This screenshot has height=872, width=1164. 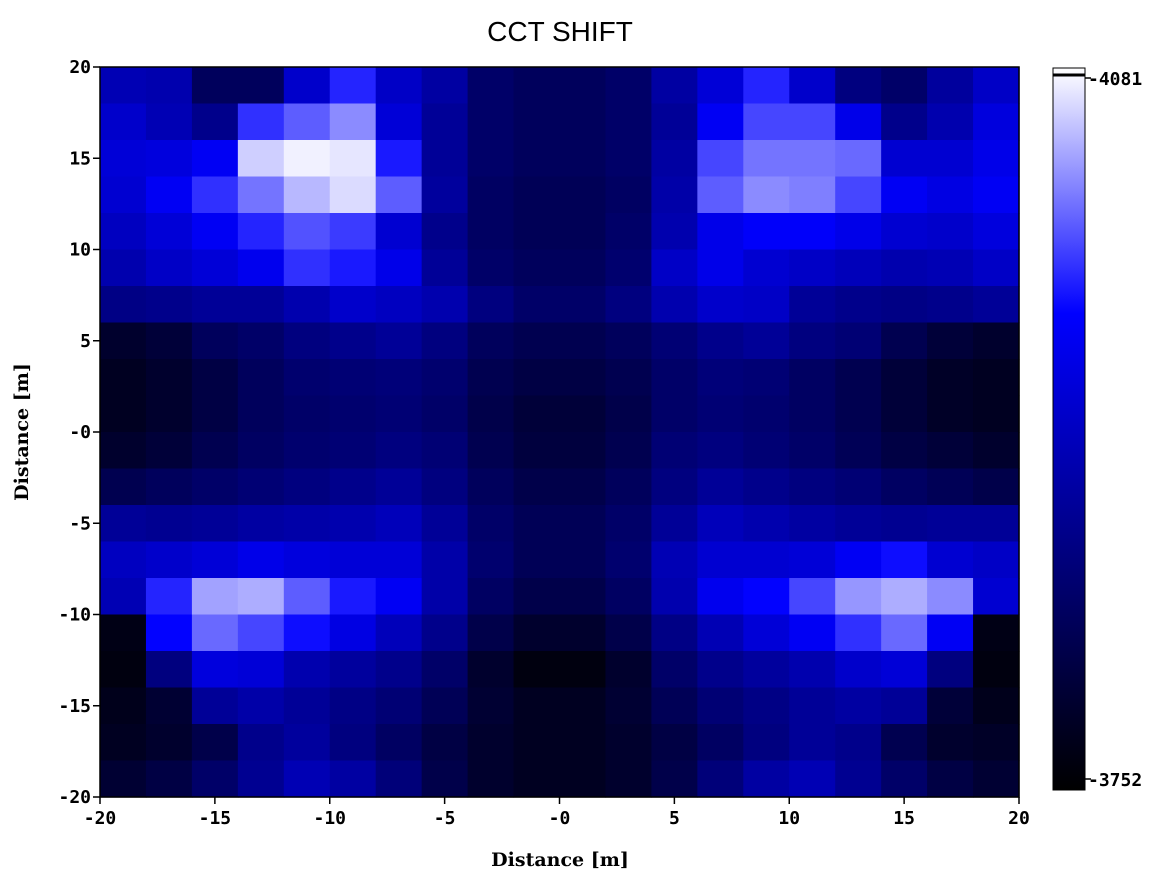 I want to click on y-tick-label: 5, so click(x=85, y=341).